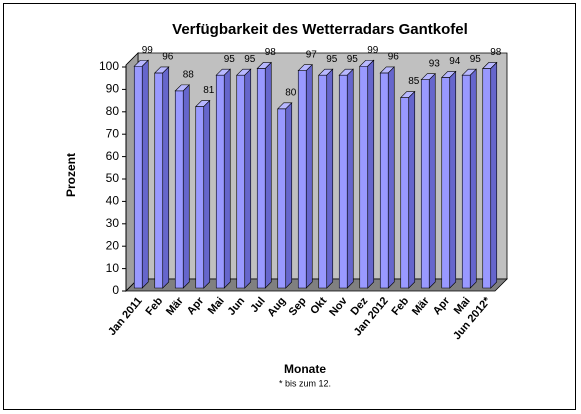 The width and height of the screenshot is (581, 414). What do you see at coordinates (455, 61) in the screenshot?
I see `value-label: 94` at bounding box center [455, 61].